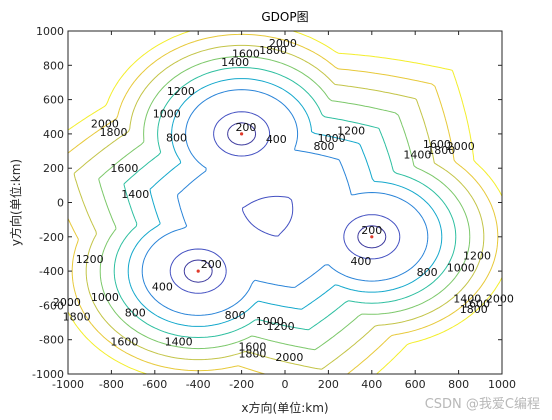  Describe the element at coordinates (51, 340) in the screenshot. I see `y-tick-label: -800` at that location.